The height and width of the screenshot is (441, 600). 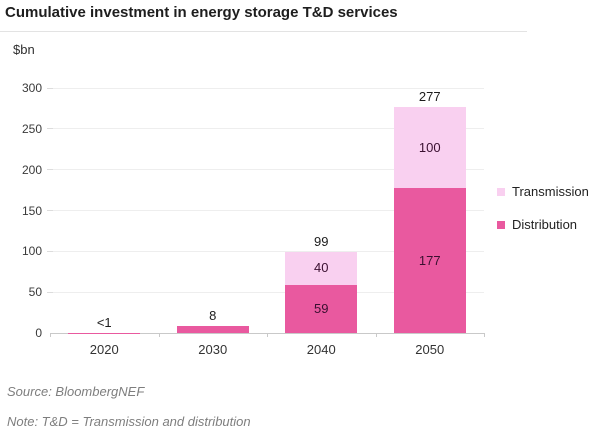 What do you see at coordinates (76, 391) in the screenshot?
I see `source-text: Source: BloombergNEF` at bounding box center [76, 391].